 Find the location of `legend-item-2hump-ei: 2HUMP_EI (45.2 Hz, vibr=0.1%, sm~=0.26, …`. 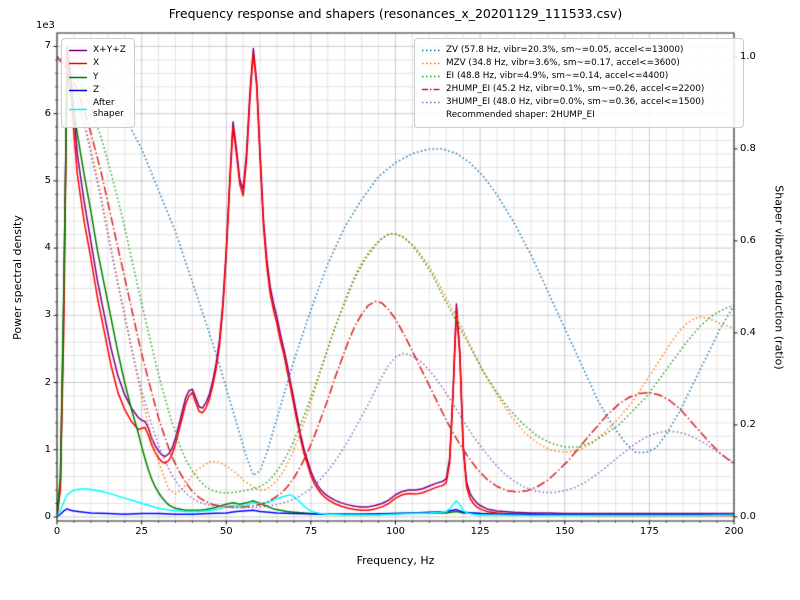

legend-item-2hump-ei: 2HUMP_EI (45.2 Hz, vibr=0.1%, sm~=0.26, … is located at coordinates (578, 89).